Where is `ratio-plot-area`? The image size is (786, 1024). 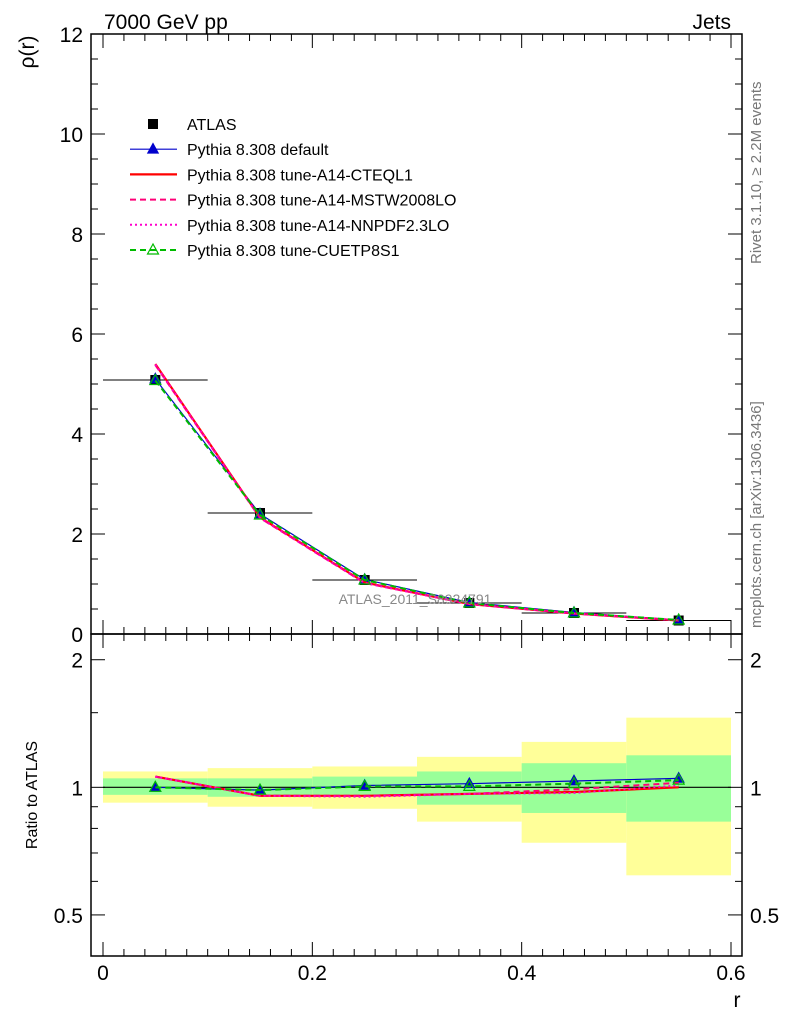
ratio-plot-area is located at coordinates (417, 796).